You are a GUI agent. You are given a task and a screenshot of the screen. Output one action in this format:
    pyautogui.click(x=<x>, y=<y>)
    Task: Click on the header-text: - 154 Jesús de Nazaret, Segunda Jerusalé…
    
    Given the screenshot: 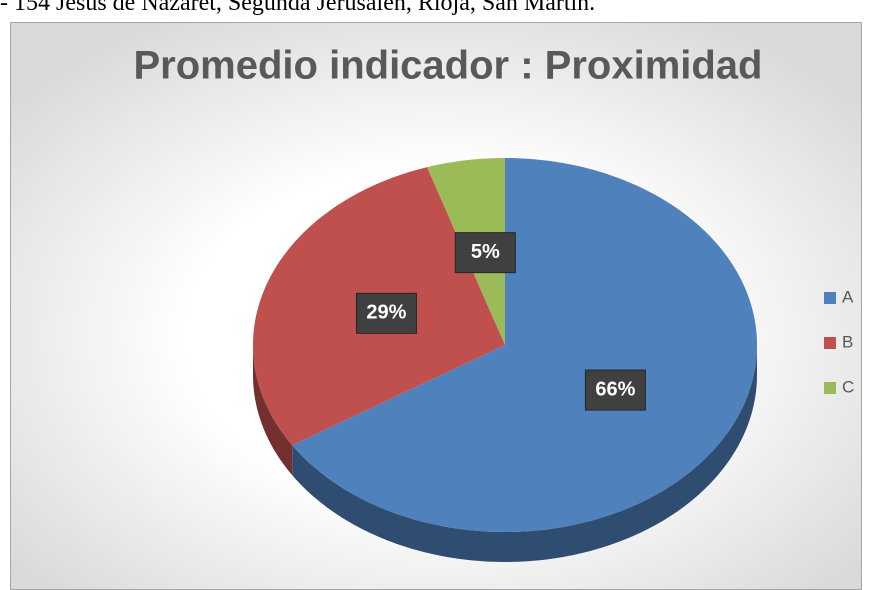 What is the action you would take?
    pyautogui.click(x=298, y=8)
    